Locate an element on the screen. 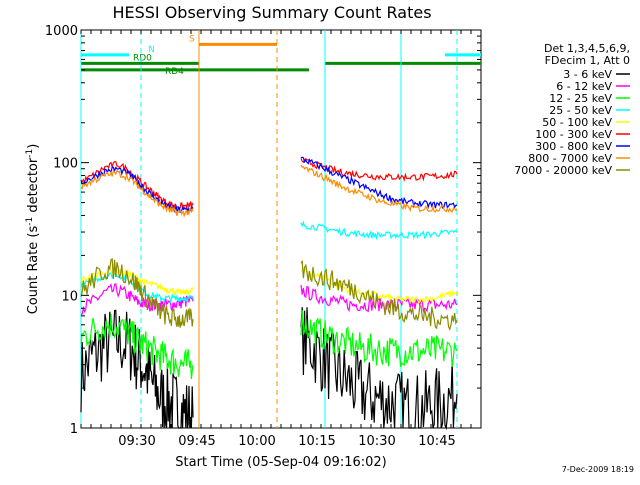 The image size is (640, 485). y-axis-label: Count Rate (s-1 detector-1) is located at coordinates (33, 229).